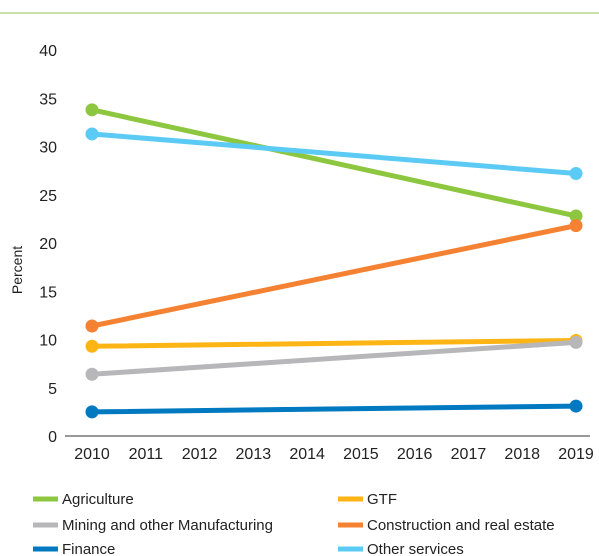  Describe the element at coordinates (334, 409) in the screenshot. I see `series-line-finance` at that location.